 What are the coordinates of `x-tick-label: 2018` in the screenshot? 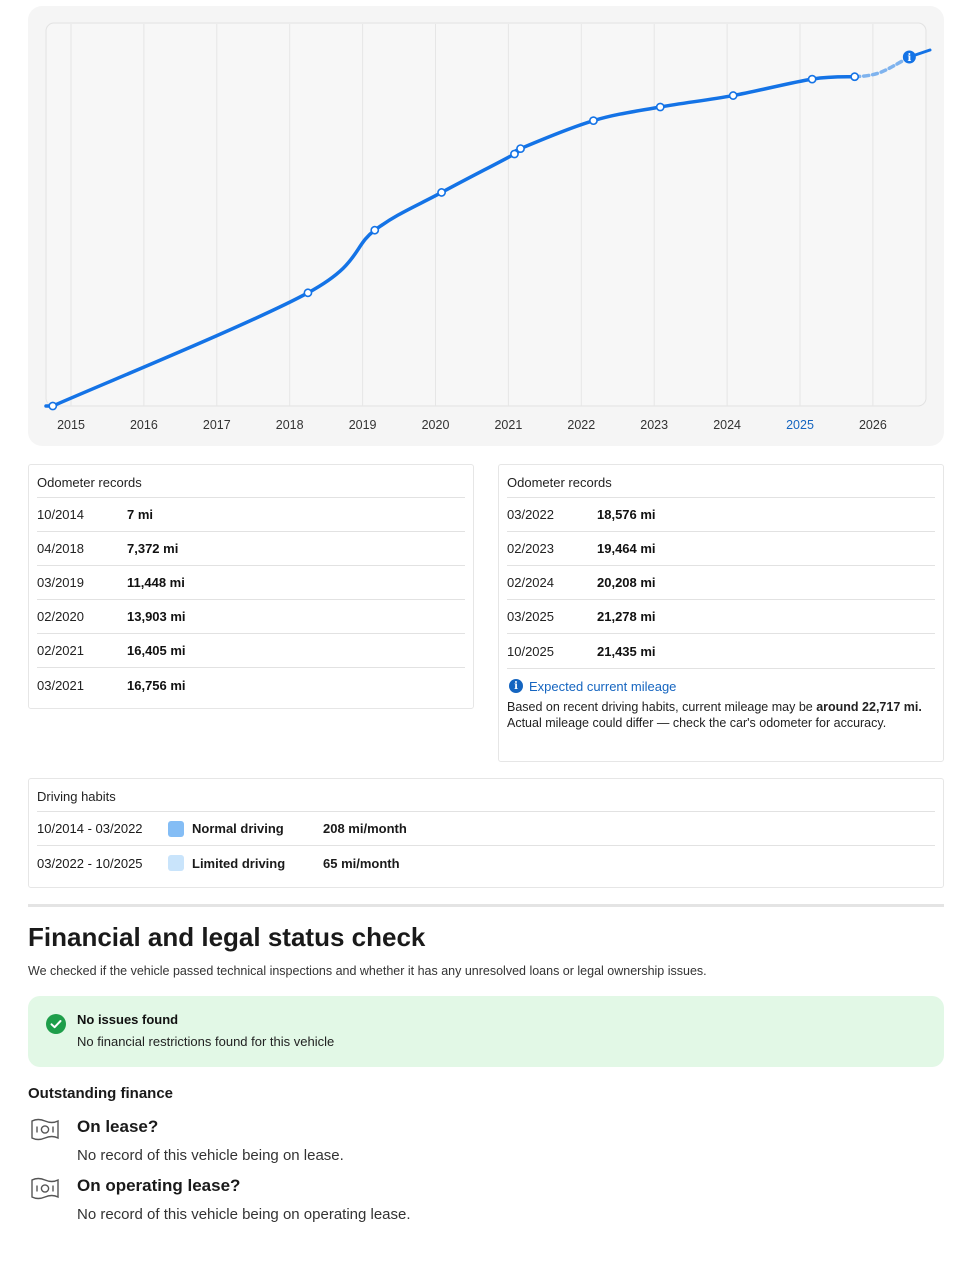 It's located at (290, 425).